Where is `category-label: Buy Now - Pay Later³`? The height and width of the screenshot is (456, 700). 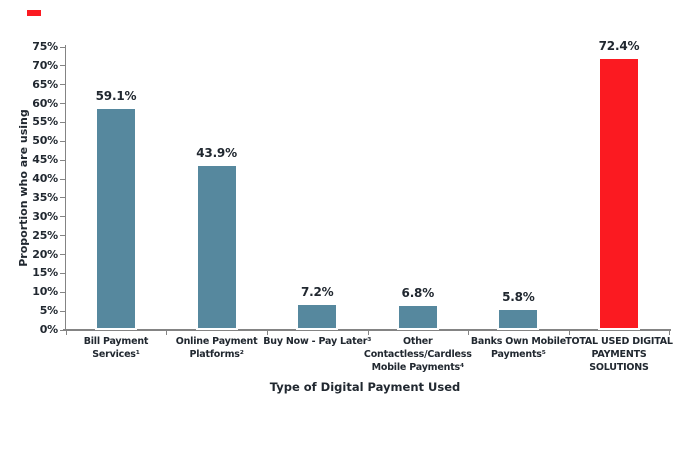 category-label: Buy Now - Pay Later³ is located at coordinates (317, 341).